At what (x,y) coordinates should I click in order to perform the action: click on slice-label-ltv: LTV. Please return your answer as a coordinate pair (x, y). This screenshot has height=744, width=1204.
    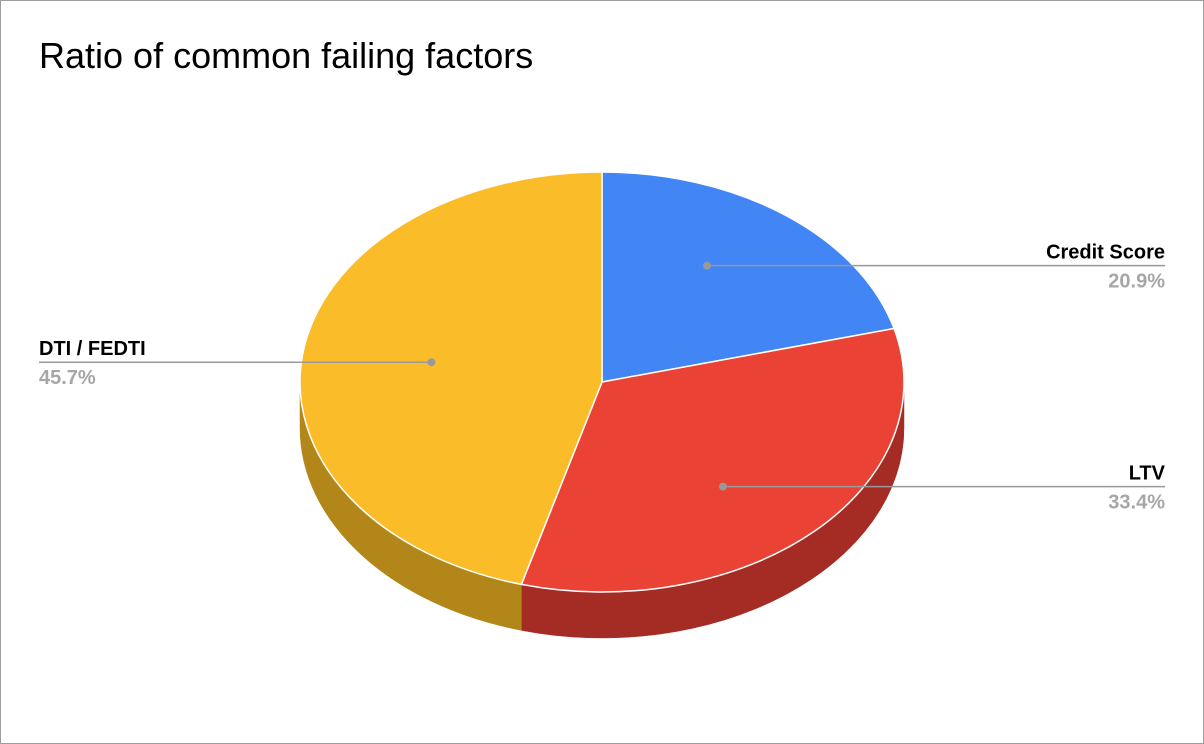
    Looking at the image, I should click on (1147, 474).